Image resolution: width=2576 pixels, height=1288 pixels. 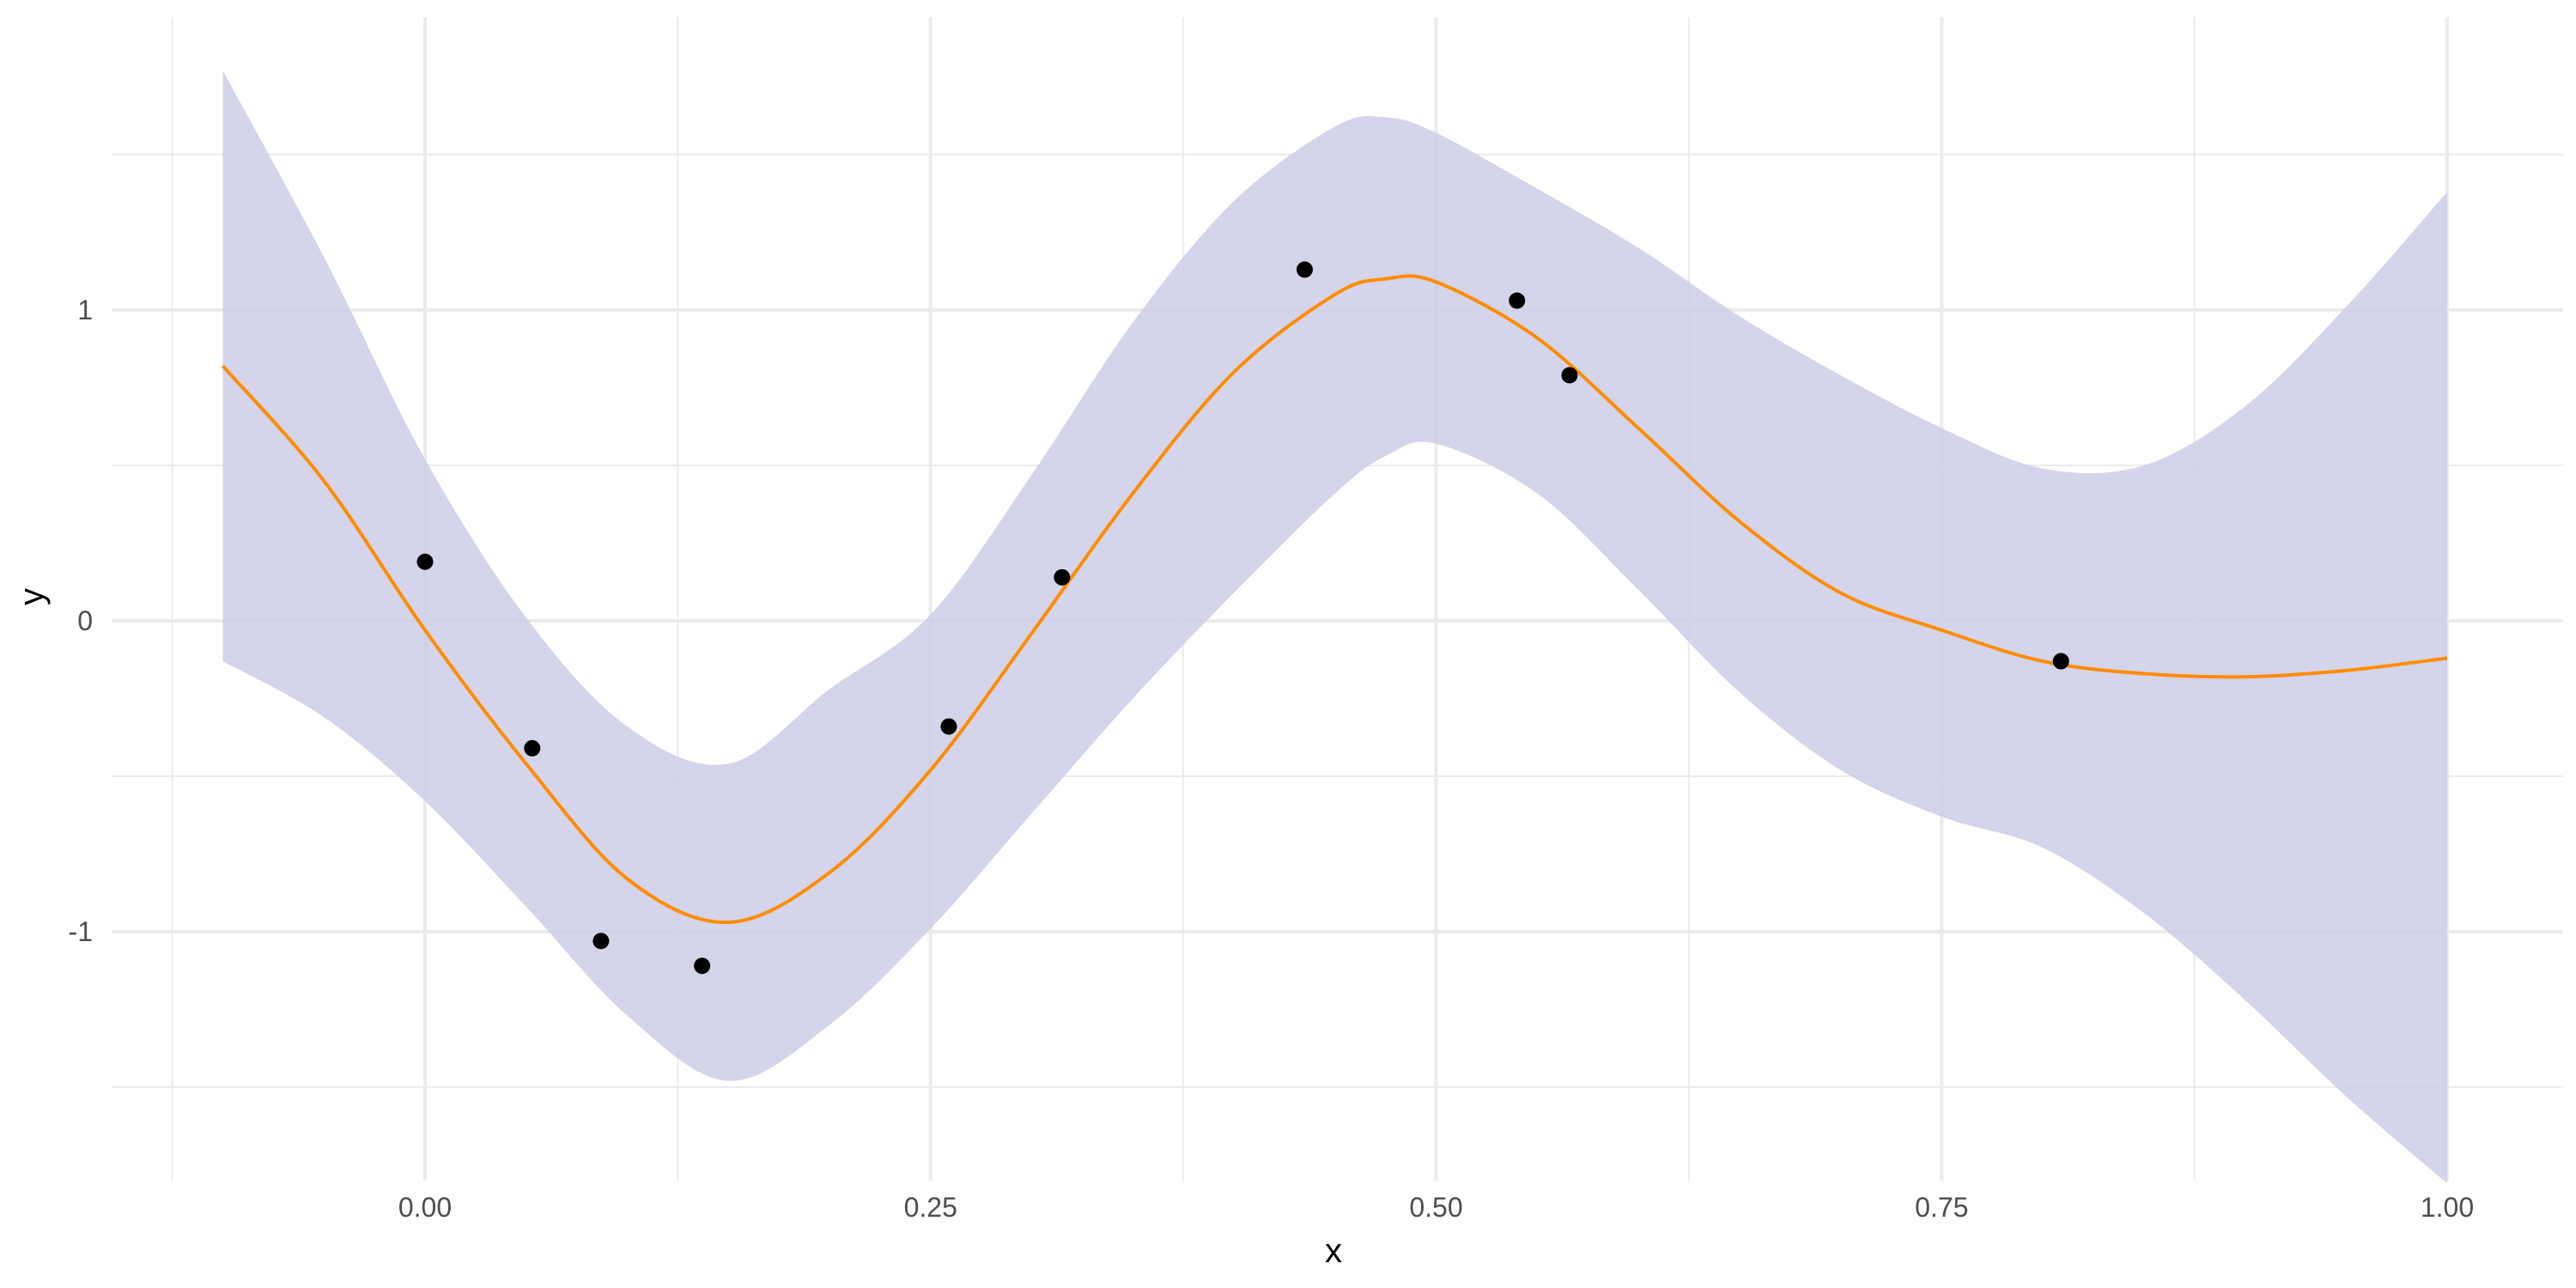 What do you see at coordinates (81, 932) in the screenshot?
I see `y-tick-label: -1` at bounding box center [81, 932].